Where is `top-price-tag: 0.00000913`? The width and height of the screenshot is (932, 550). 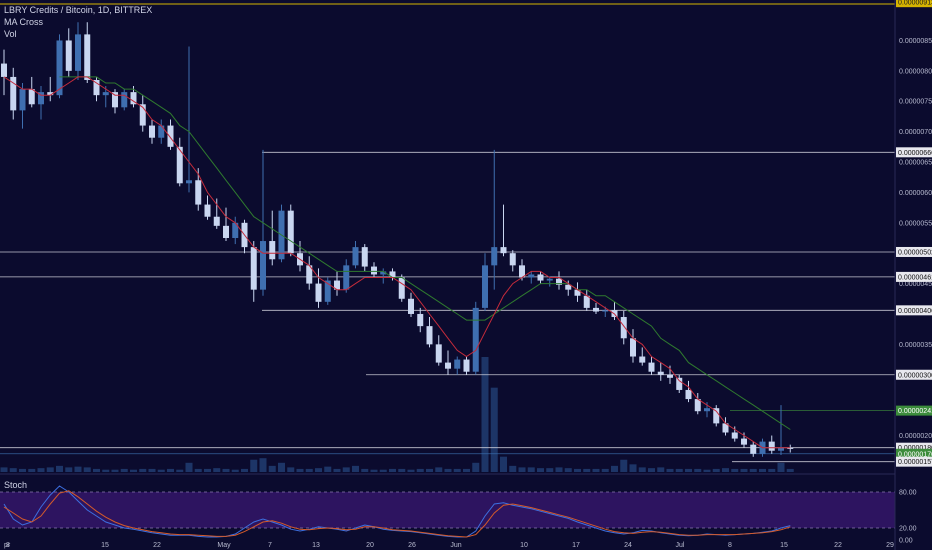 top-price-tag: 0.00000913 is located at coordinates (915, 3).